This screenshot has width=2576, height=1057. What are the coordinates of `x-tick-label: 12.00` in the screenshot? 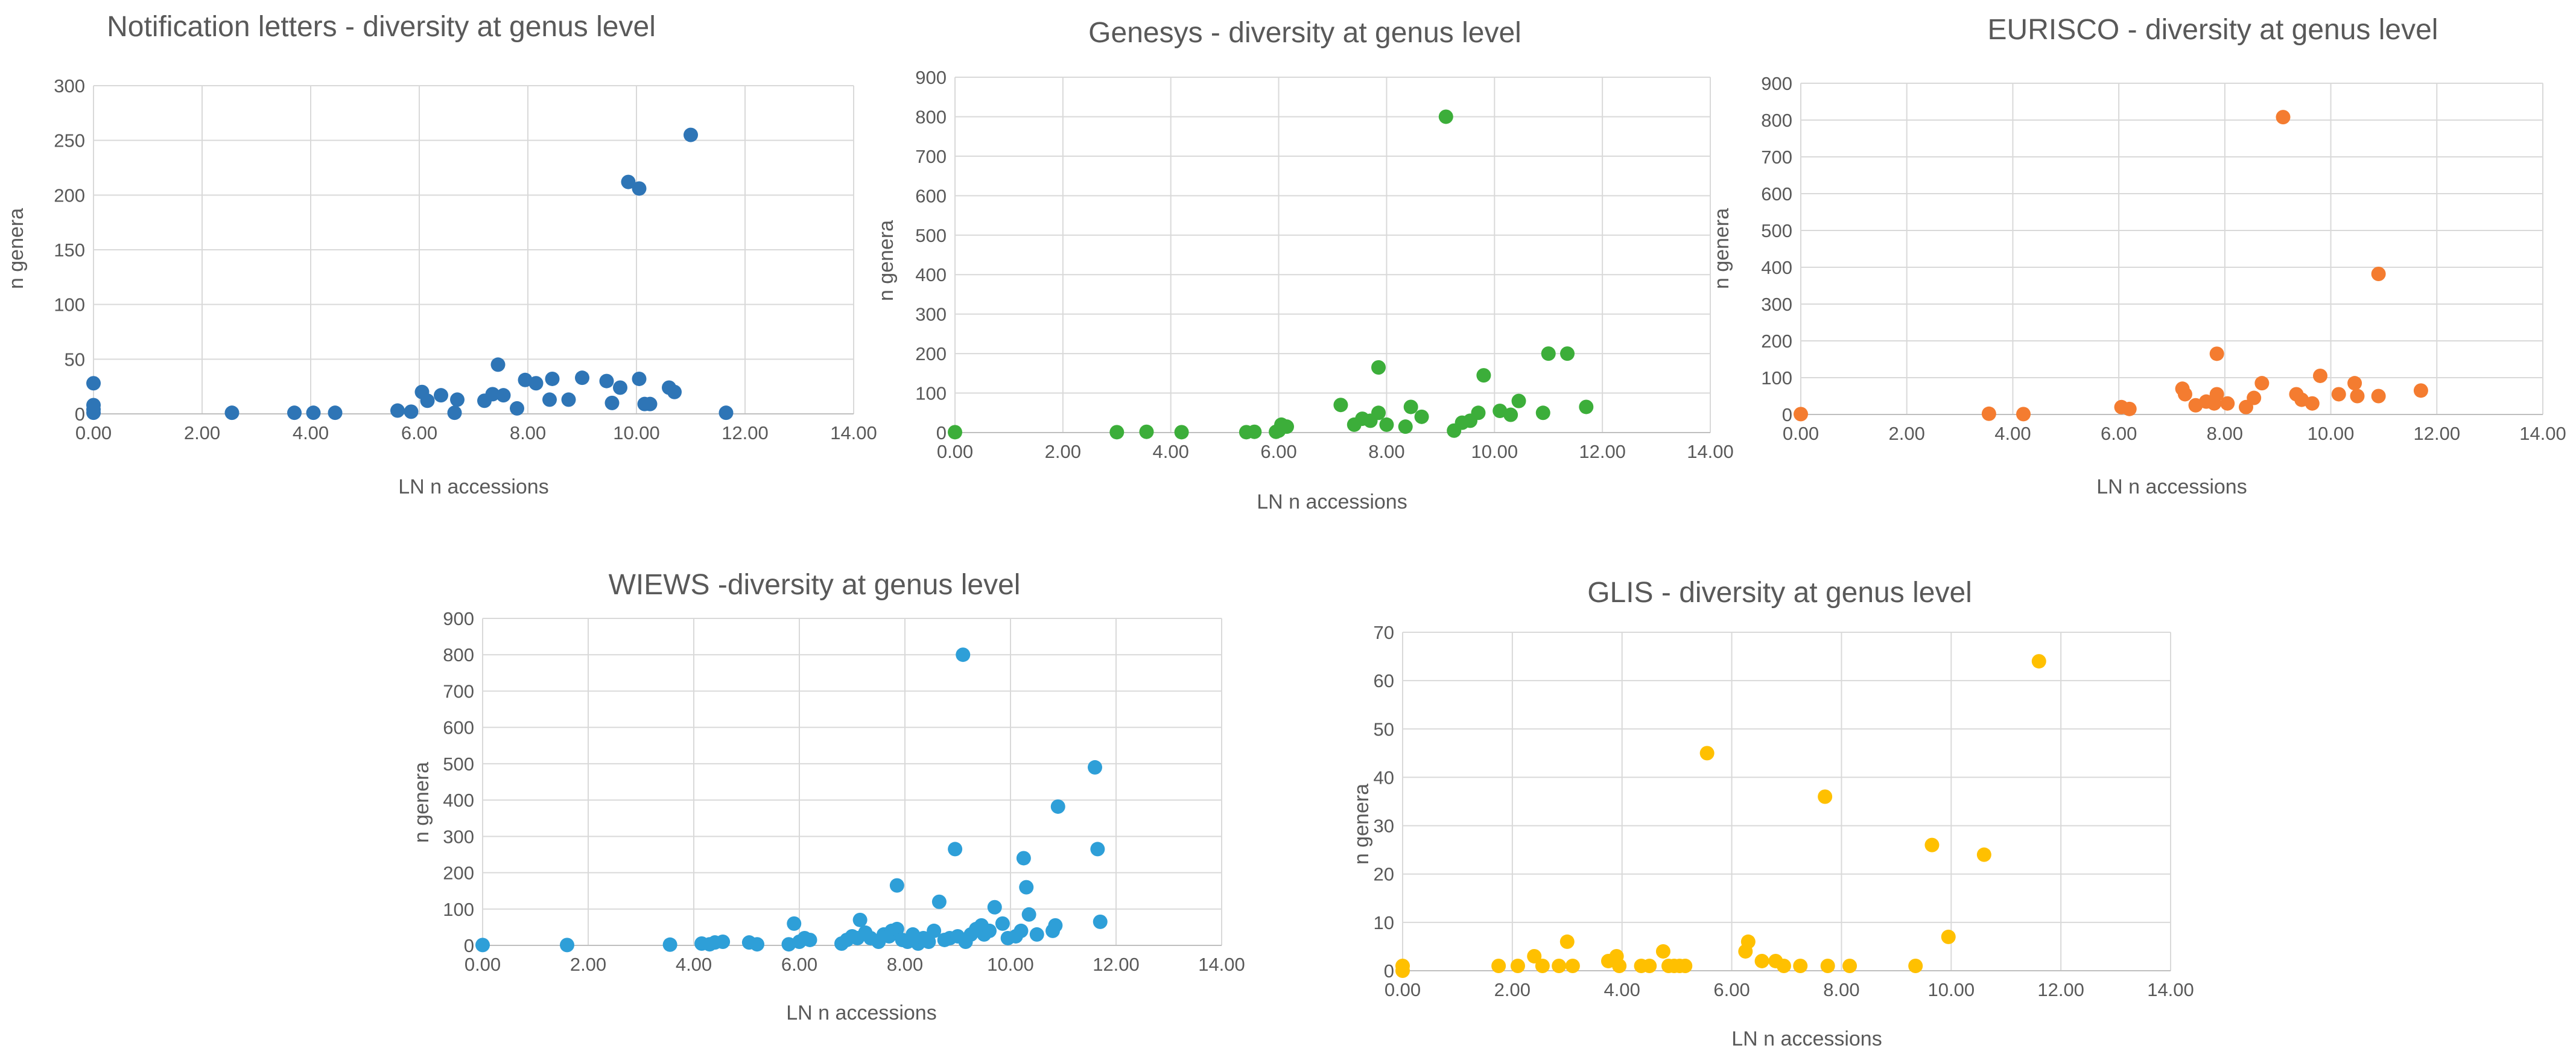 It's located at (2060, 989).